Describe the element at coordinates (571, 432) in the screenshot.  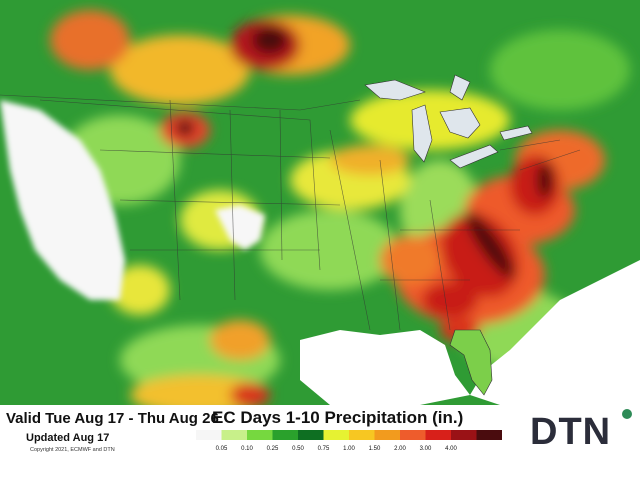
I see `dtn-logo: DTN` at that location.